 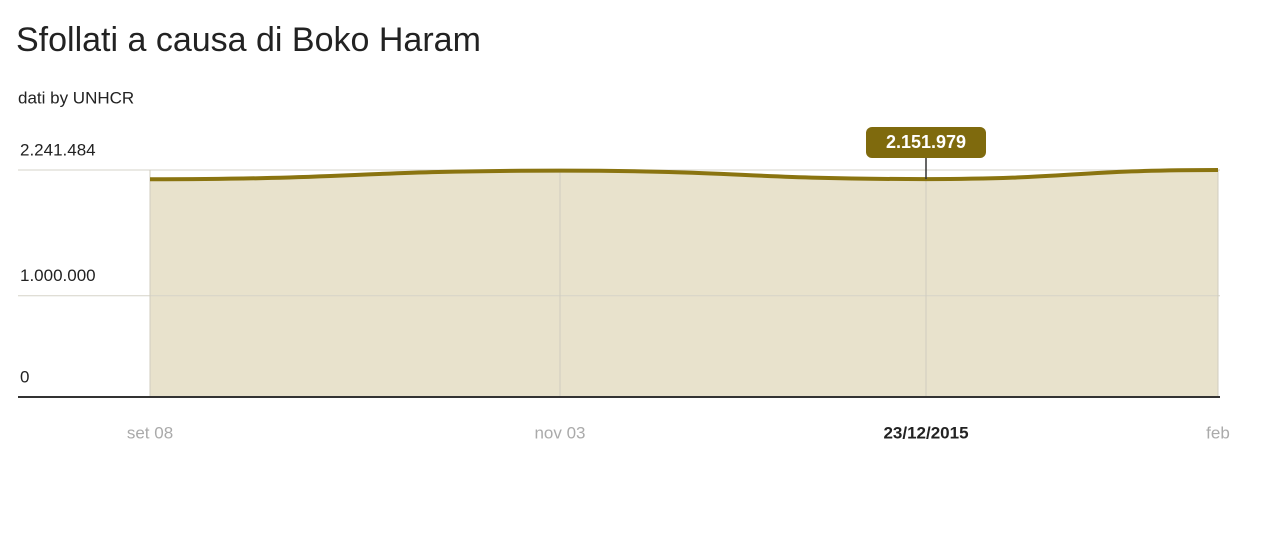 I want to click on y-tick-label: 2.241.484, so click(x=58, y=149).